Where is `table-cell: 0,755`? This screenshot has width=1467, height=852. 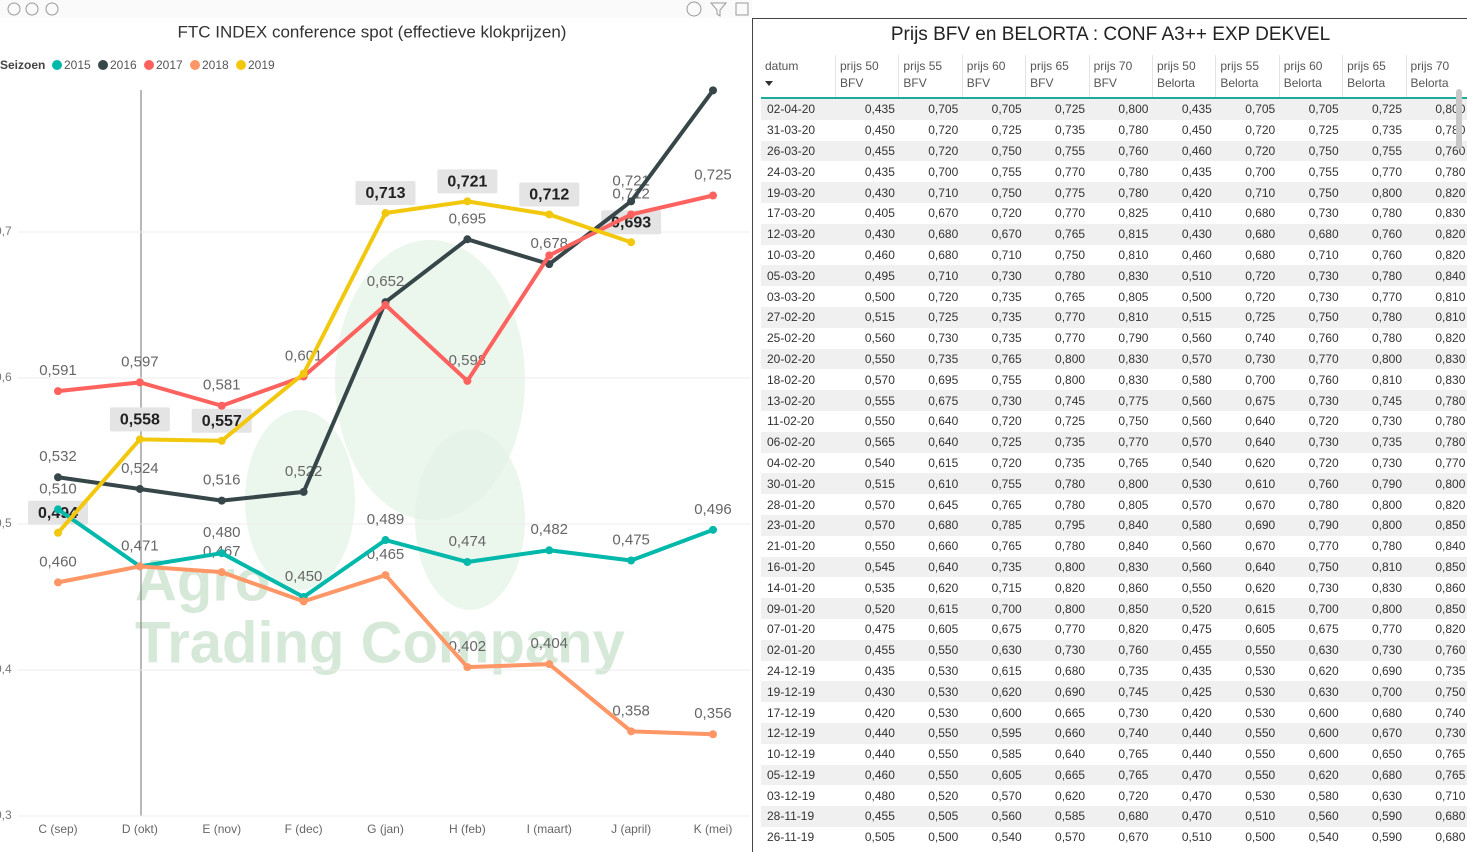 table-cell: 0,755 is located at coordinates (994, 484).